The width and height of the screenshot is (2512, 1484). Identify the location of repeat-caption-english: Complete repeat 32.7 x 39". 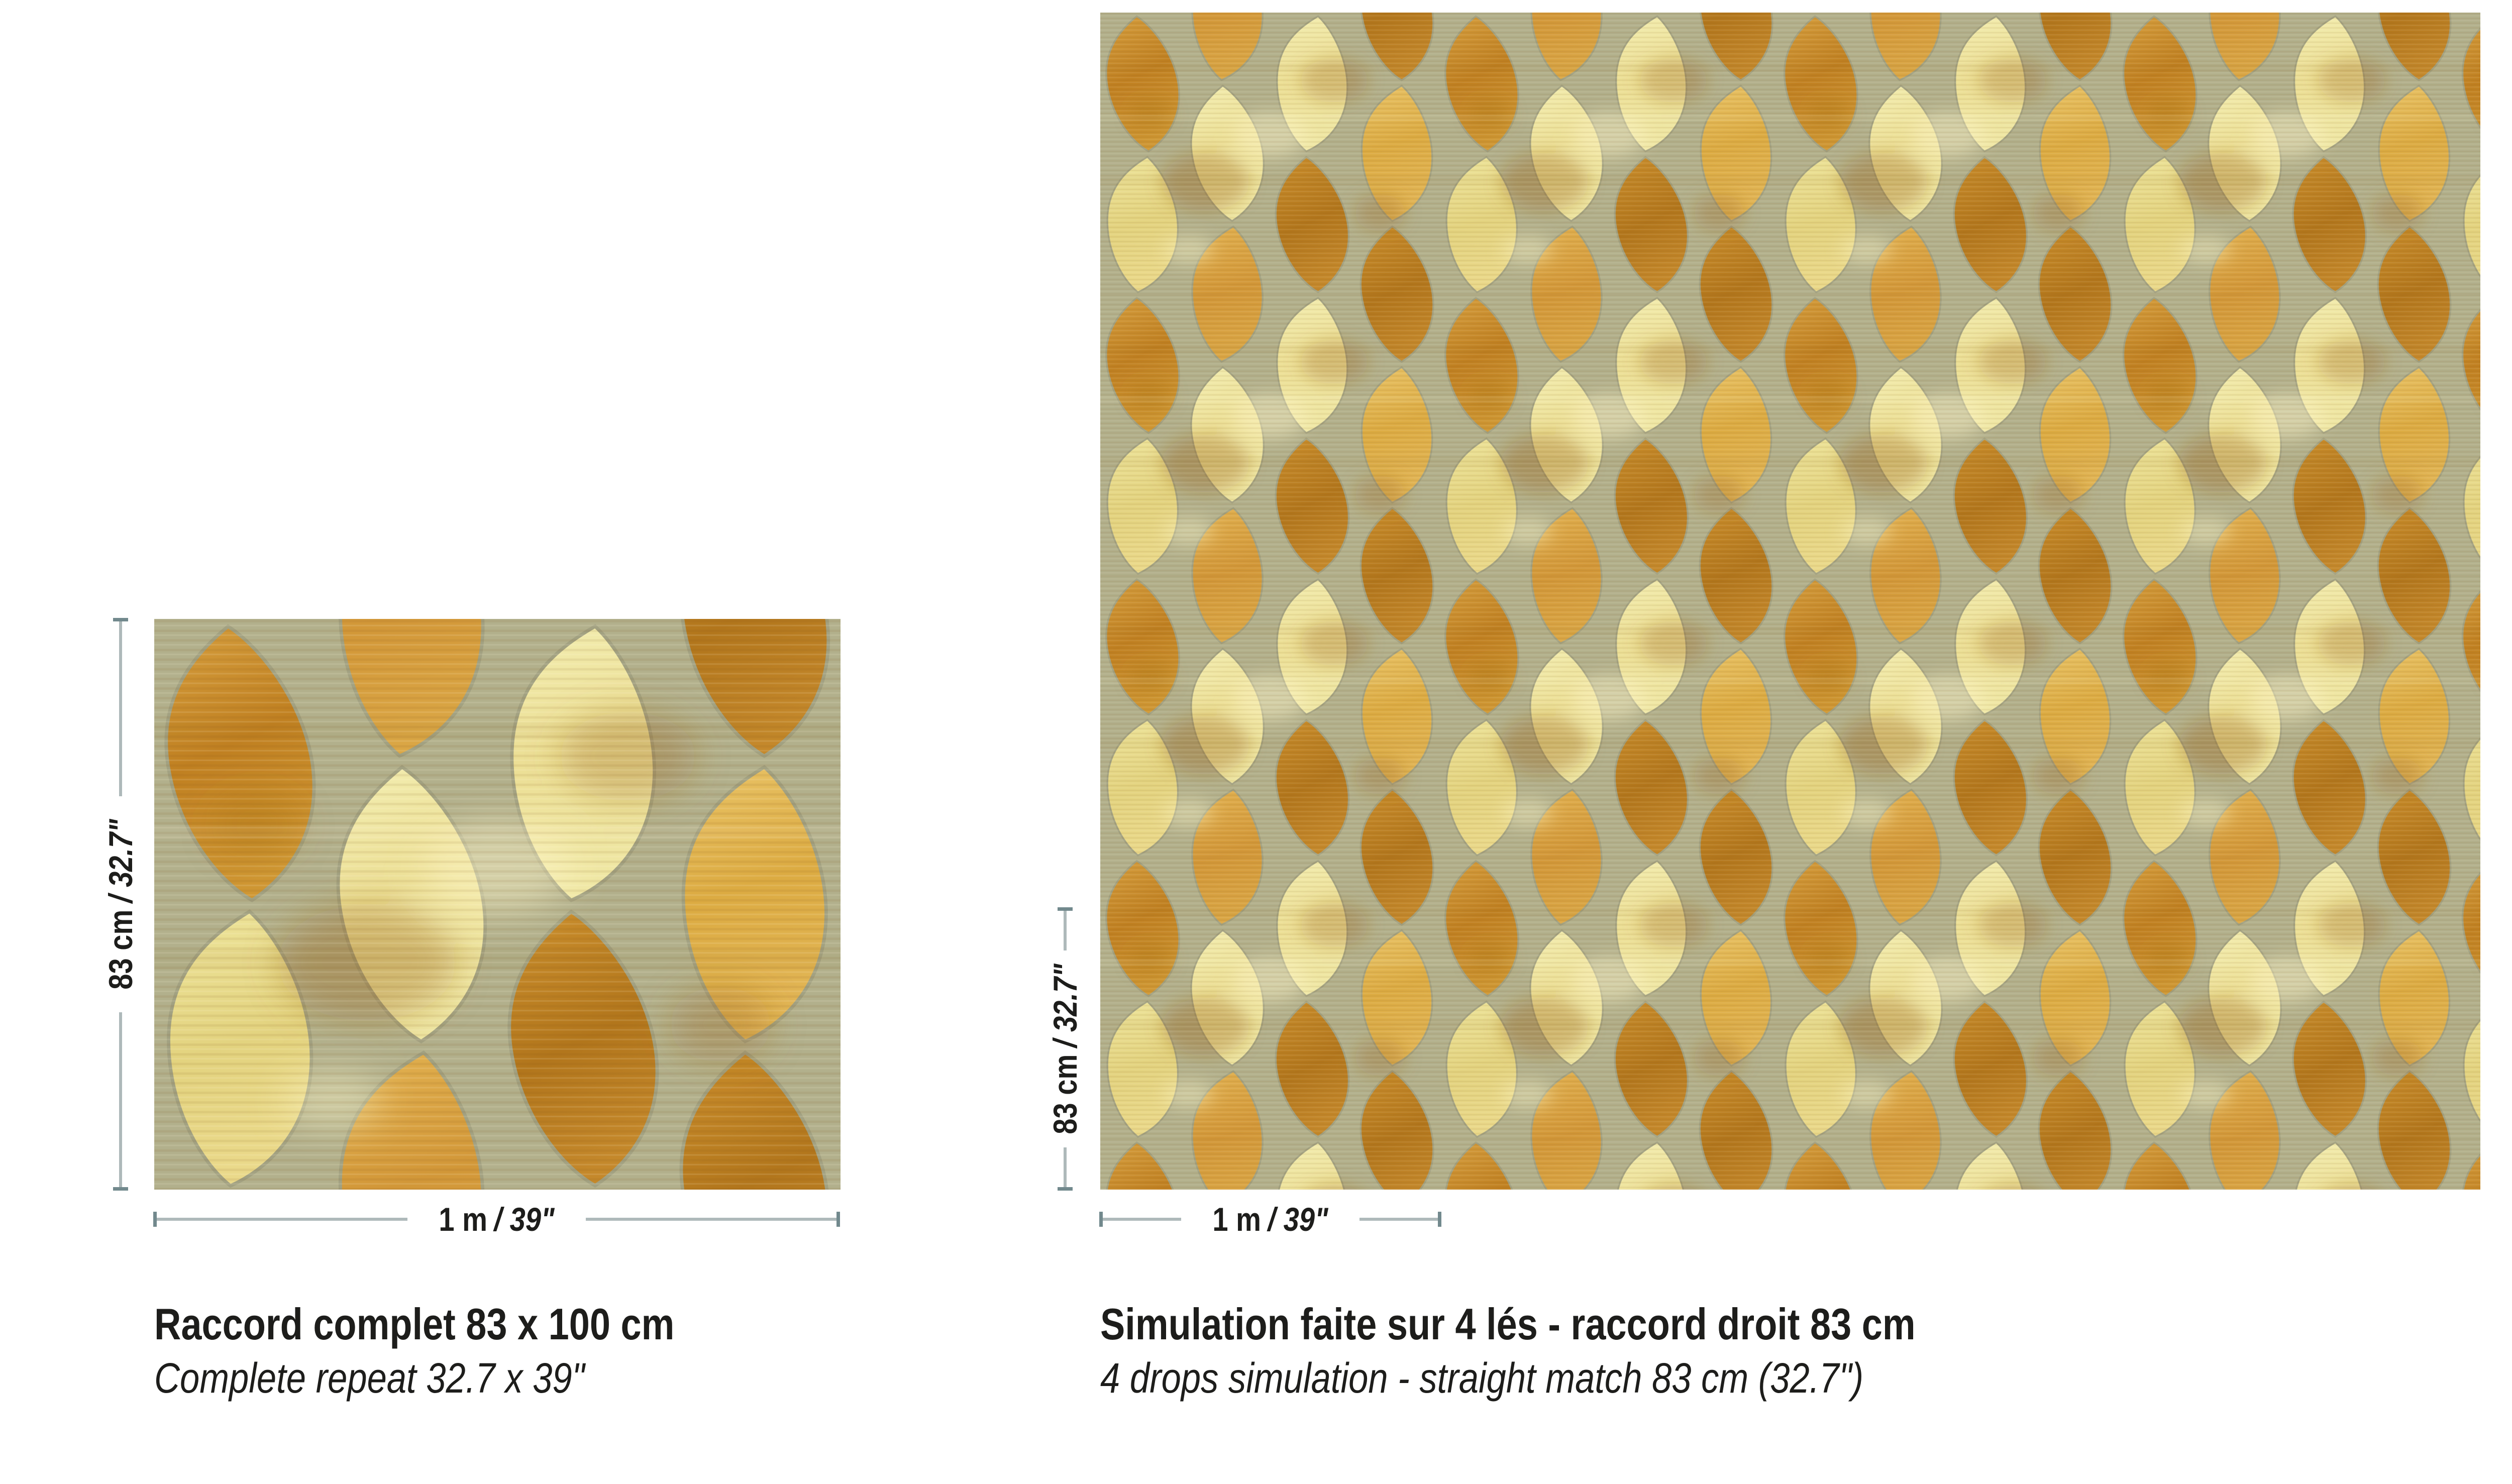
(369, 1378).